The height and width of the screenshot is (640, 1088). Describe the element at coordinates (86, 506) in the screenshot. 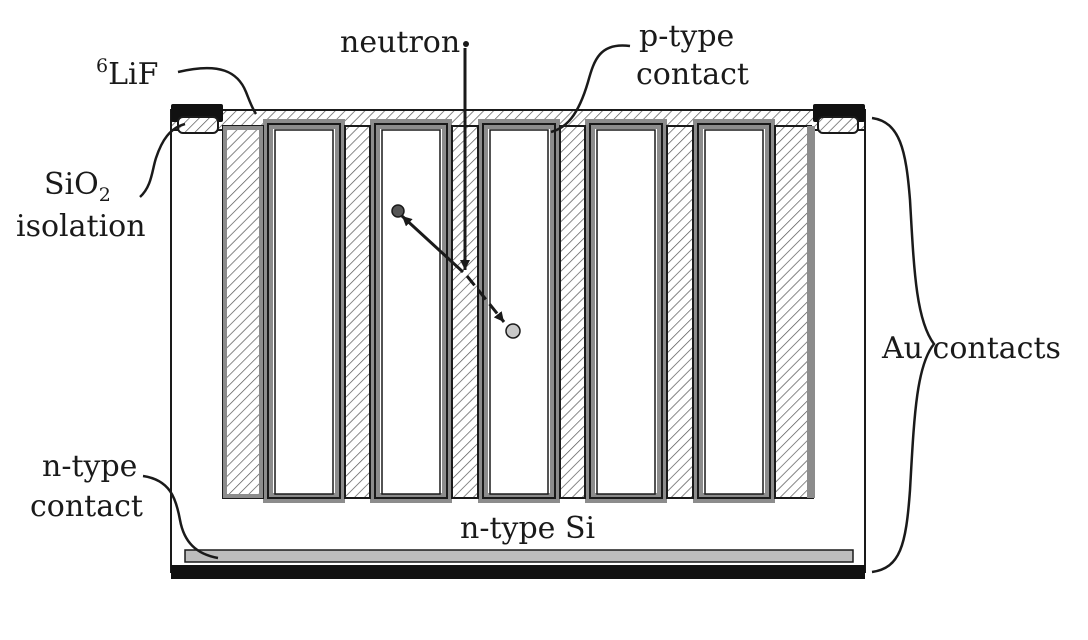

I see `n-type-label-line2: contact` at that location.